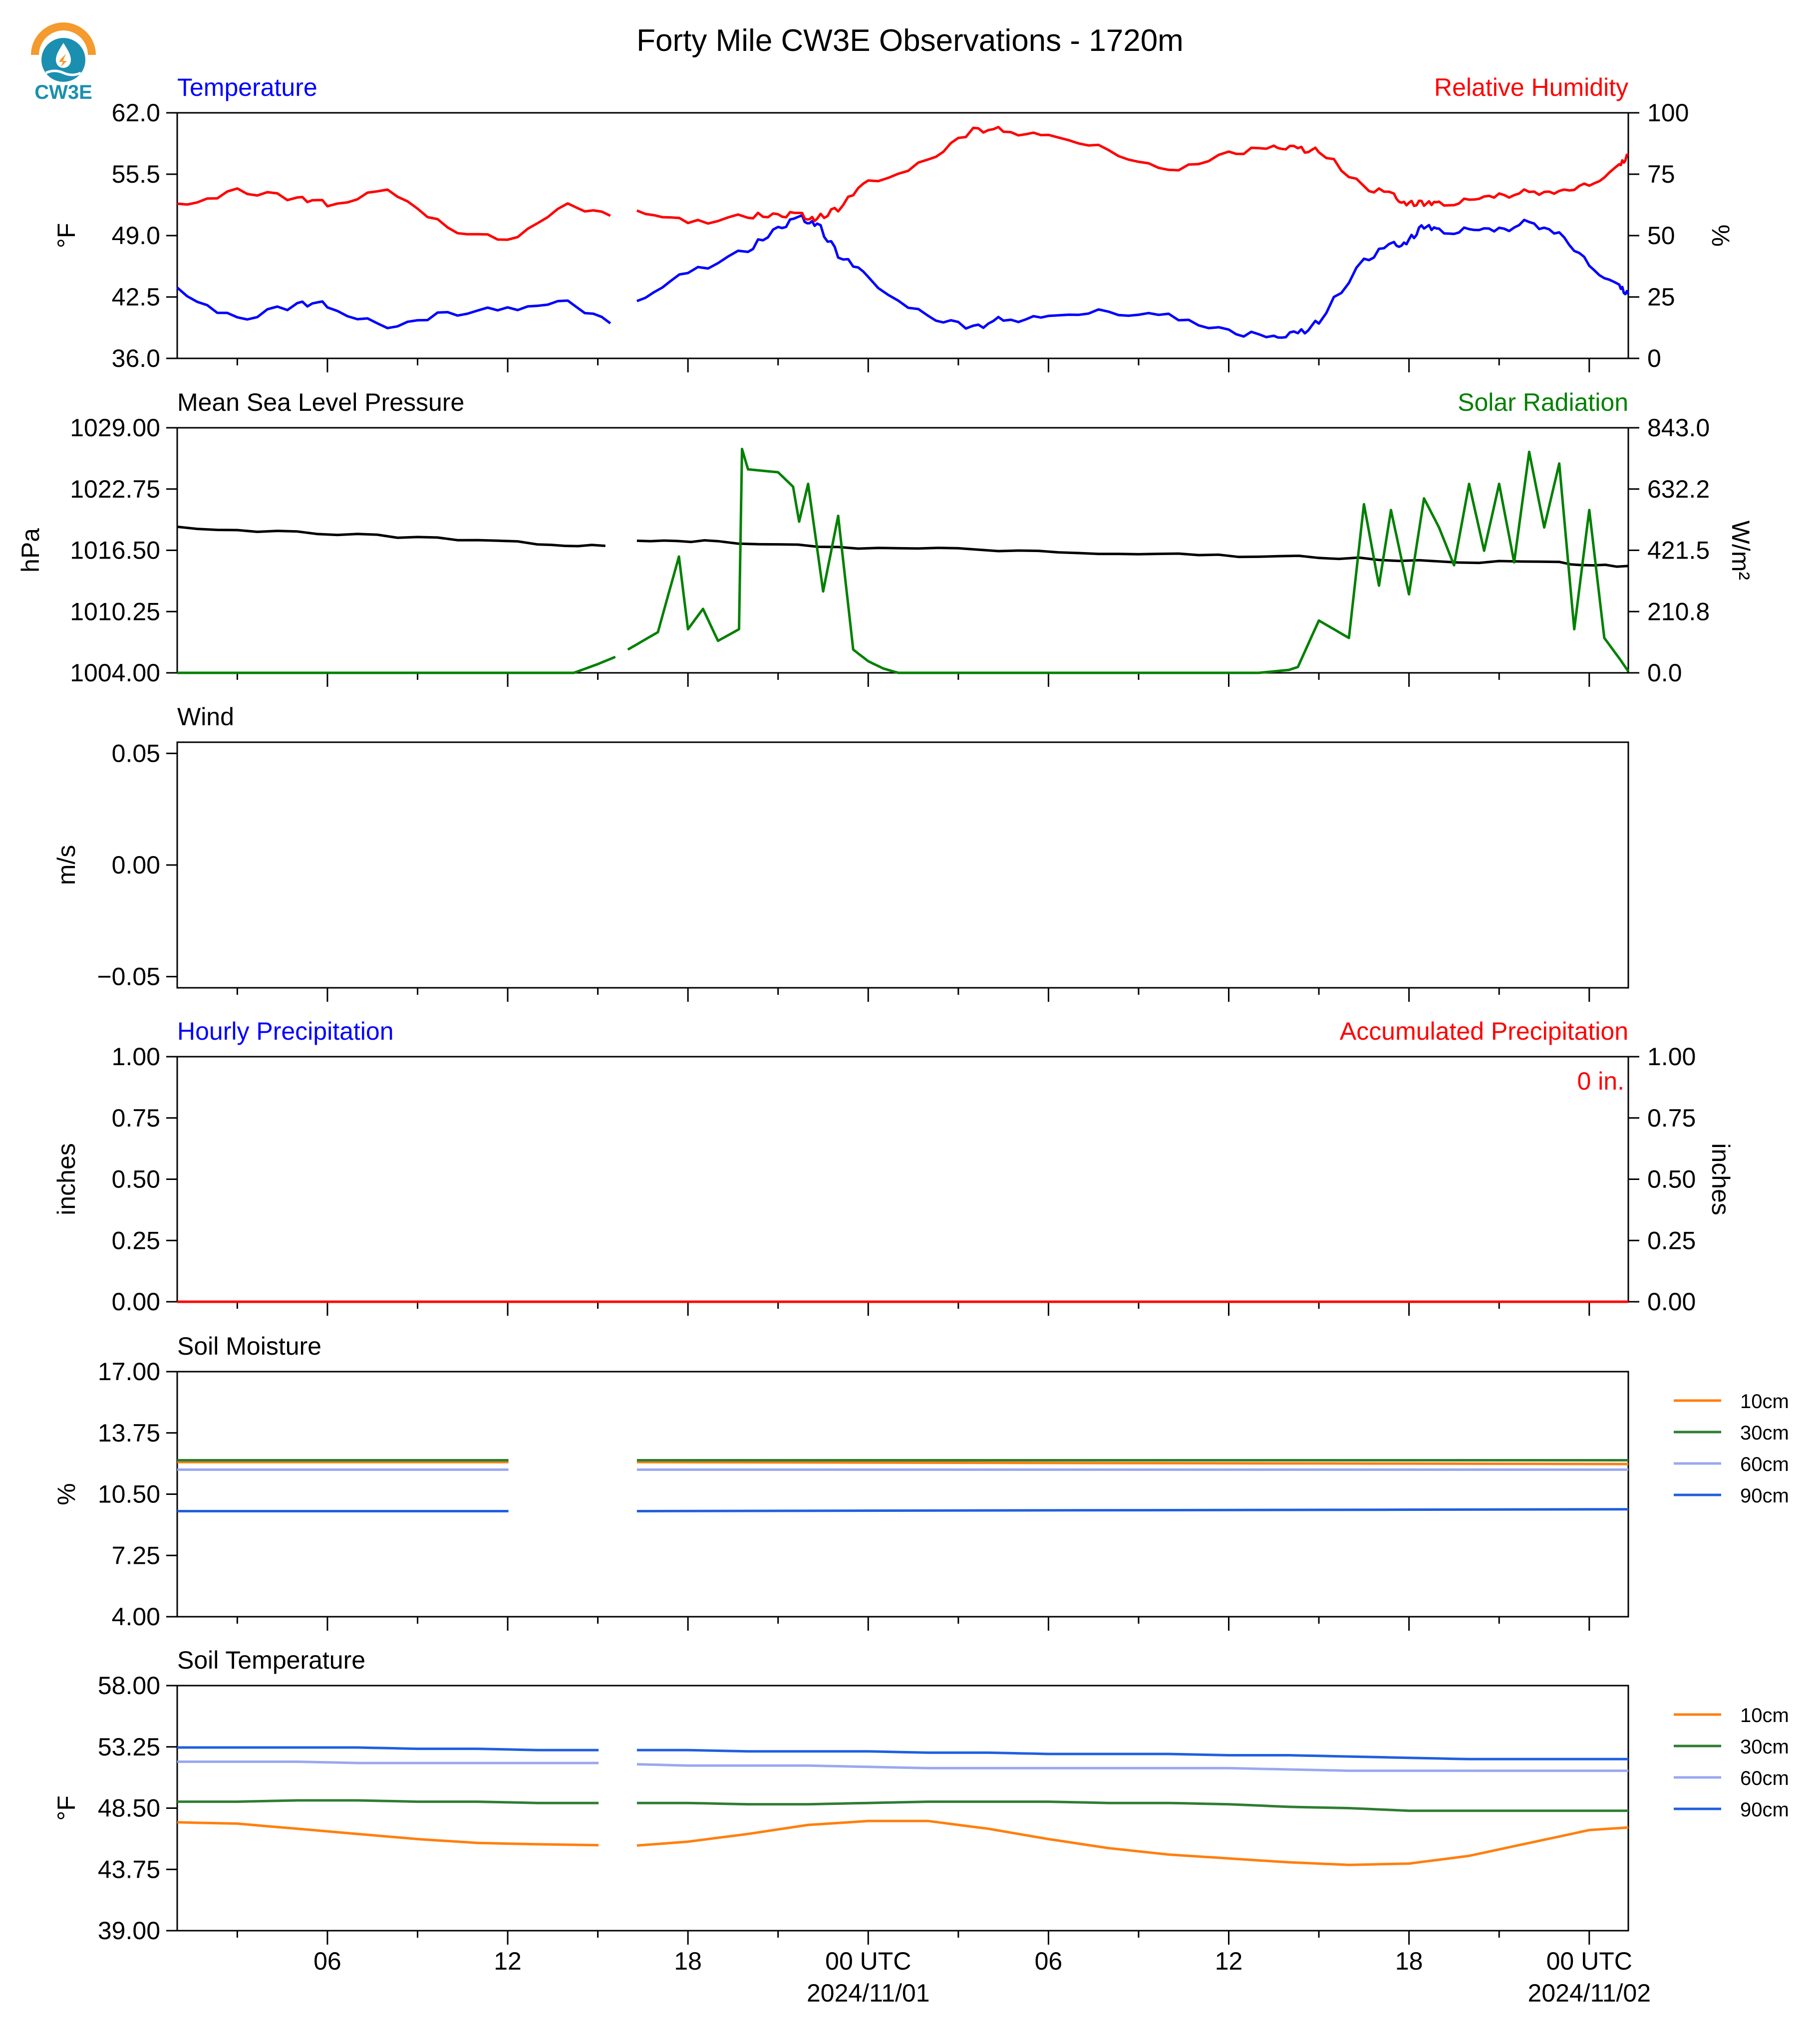  I want to click on precip-total-annotation: 0 in., so click(1600, 1081).